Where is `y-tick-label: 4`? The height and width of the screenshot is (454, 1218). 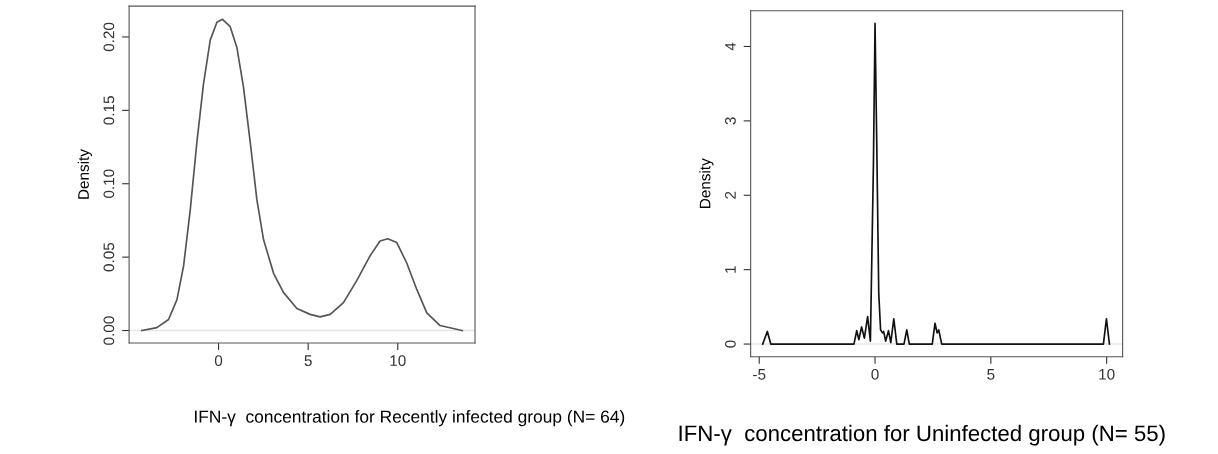
y-tick-label: 4 is located at coordinates (730, 46).